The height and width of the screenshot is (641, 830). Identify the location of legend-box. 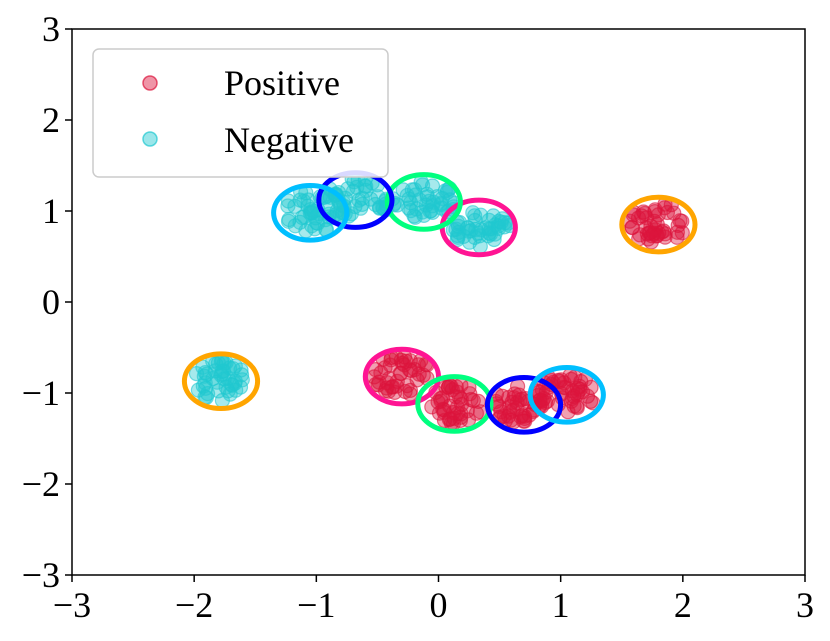
(240, 113).